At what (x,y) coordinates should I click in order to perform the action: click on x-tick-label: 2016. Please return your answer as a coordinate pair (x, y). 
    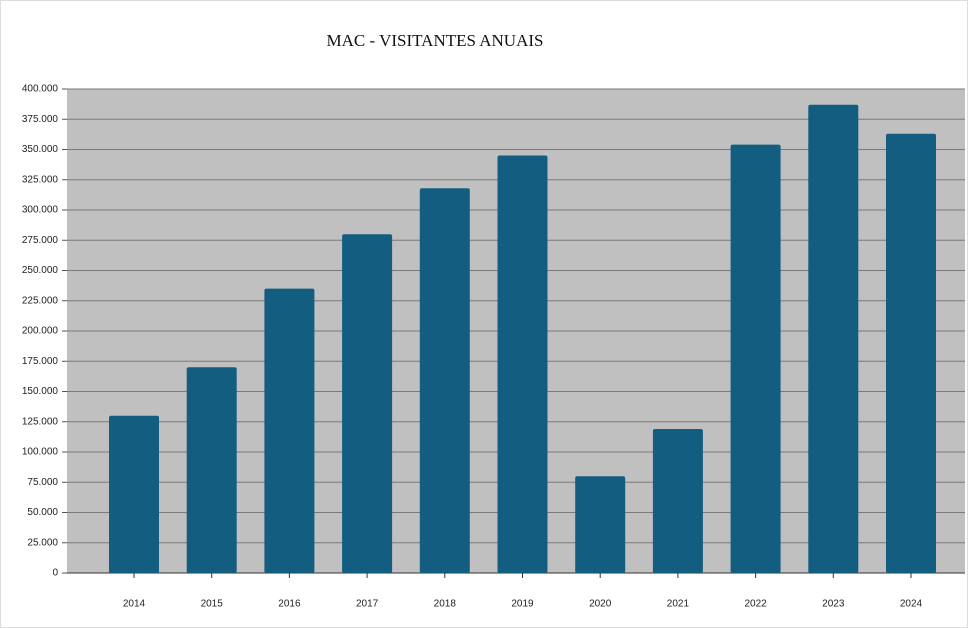
    Looking at the image, I should click on (289, 604).